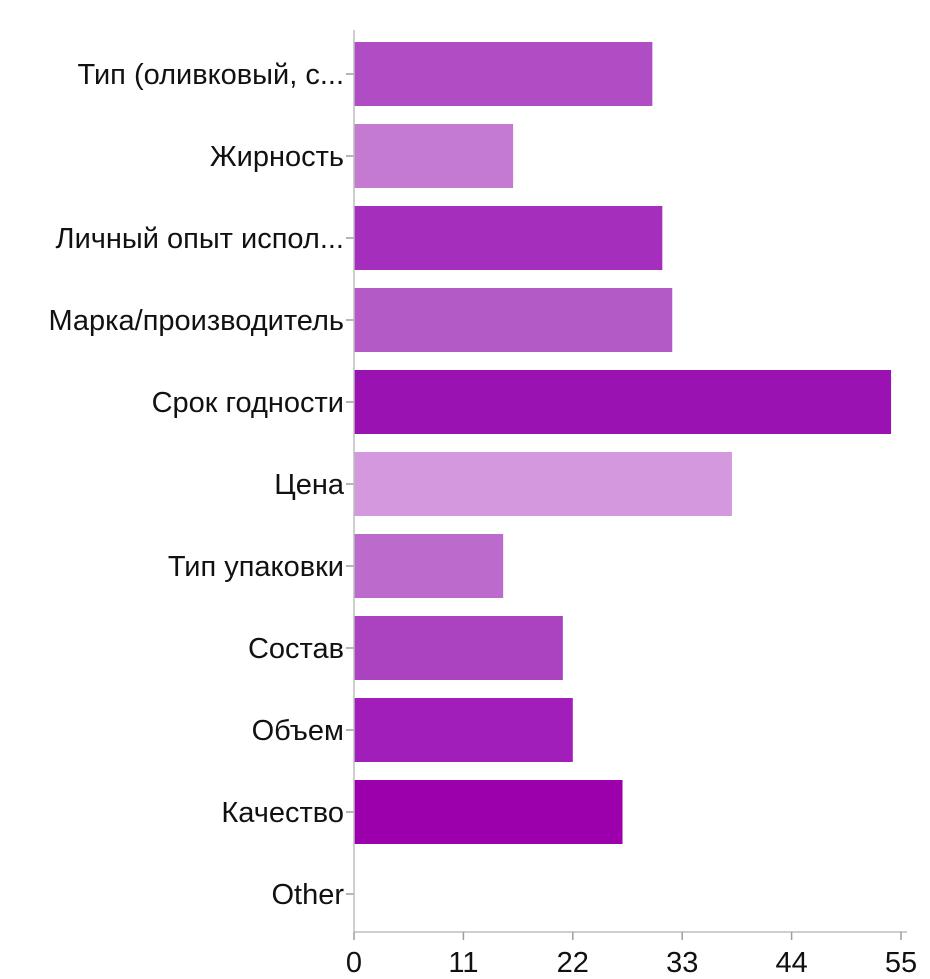  I want to click on category-label: Качество, so click(282, 813).